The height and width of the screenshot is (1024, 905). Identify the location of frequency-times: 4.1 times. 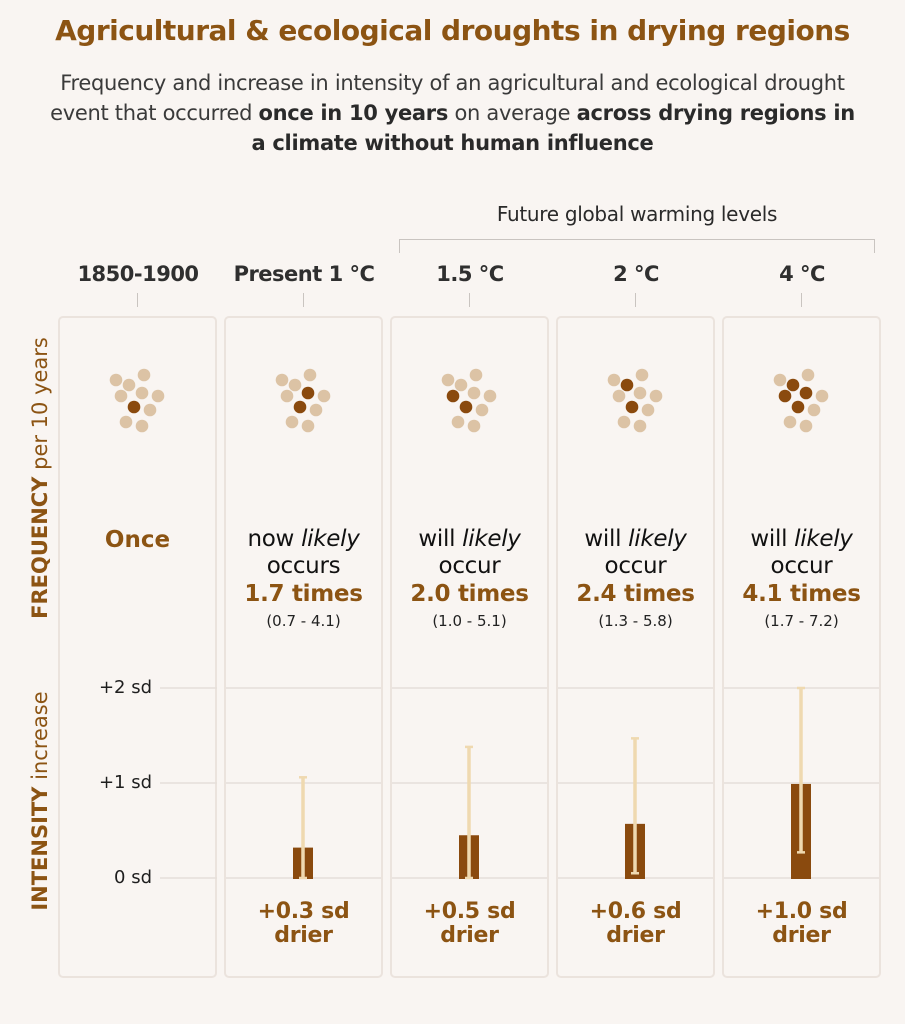
(801, 594).